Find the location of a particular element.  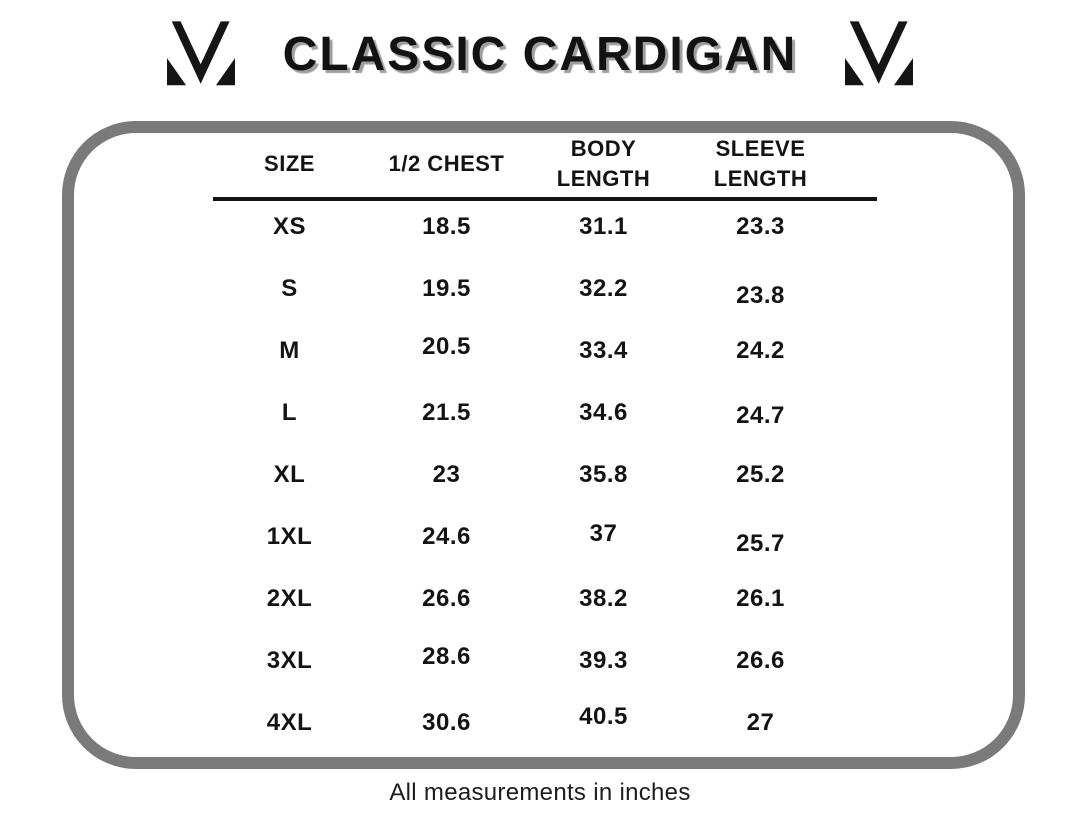

page-title: CLASSIC CARDIGAN is located at coordinates (540, 54).